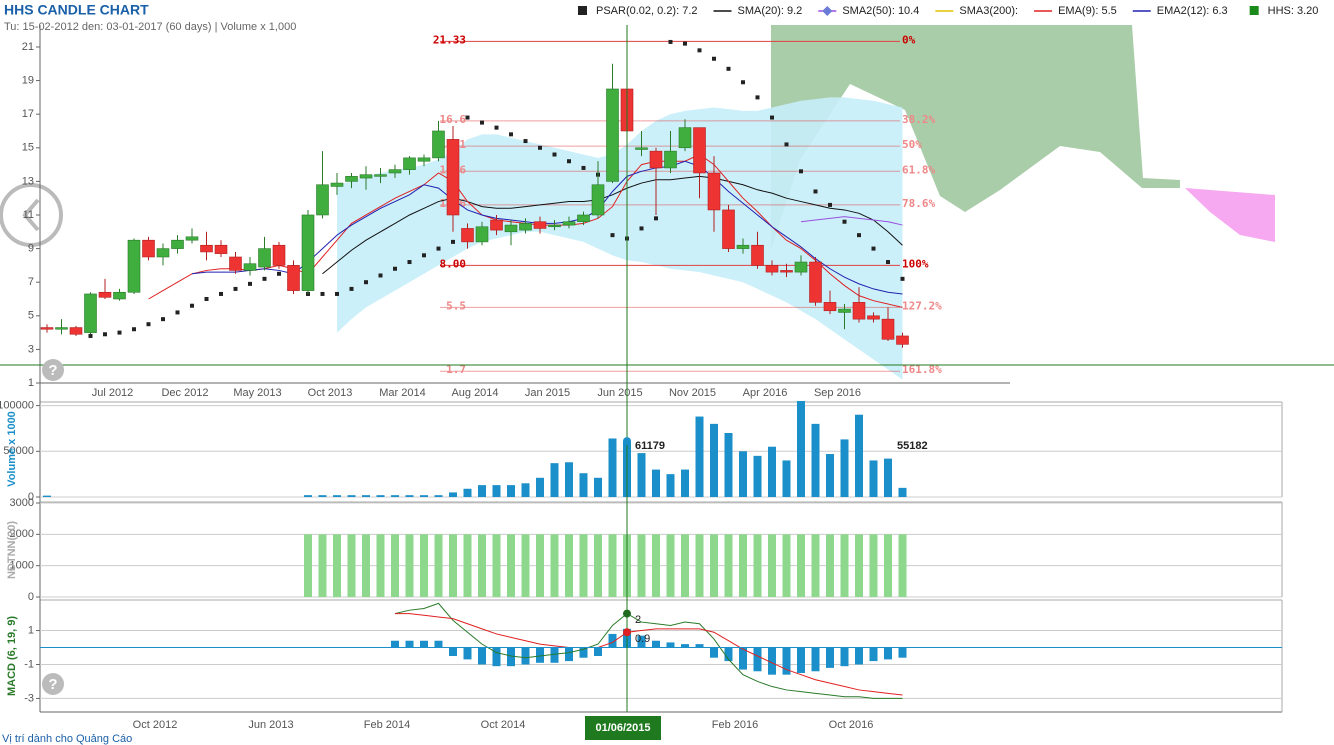 The width and height of the screenshot is (1334, 745). Describe the element at coordinates (456, 369) in the screenshot. I see `fib-value-label: 1.7` at that location.